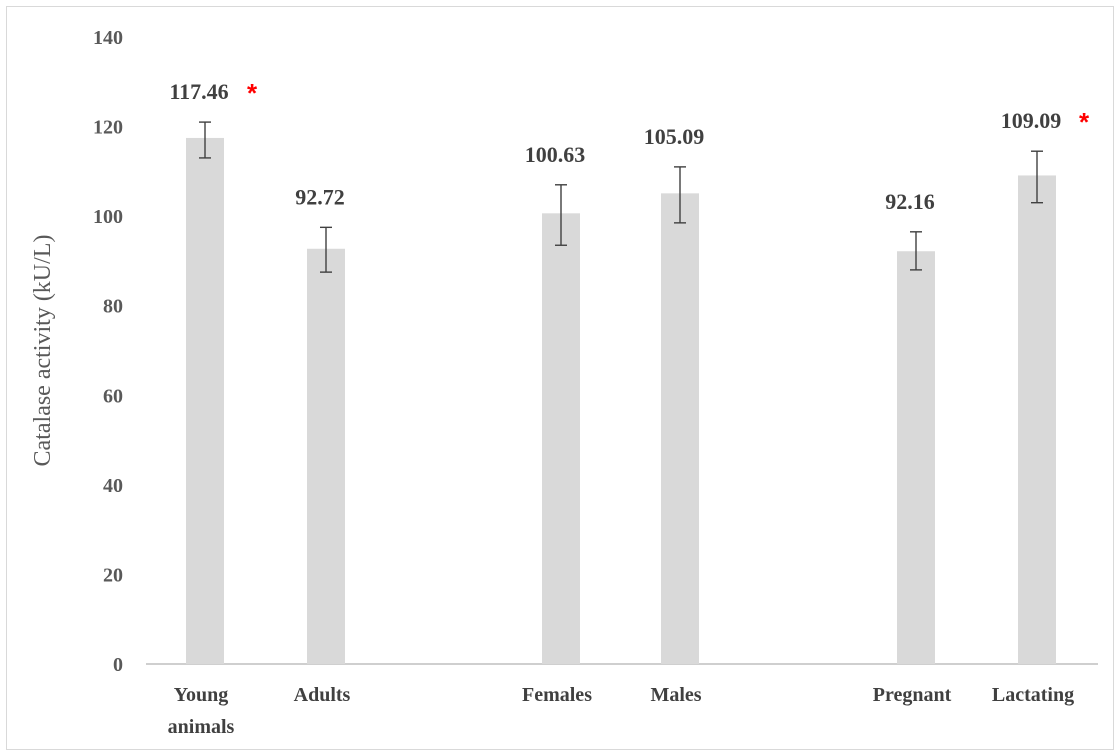  I want to click on x-category-label: Adults, so click(322, 695).